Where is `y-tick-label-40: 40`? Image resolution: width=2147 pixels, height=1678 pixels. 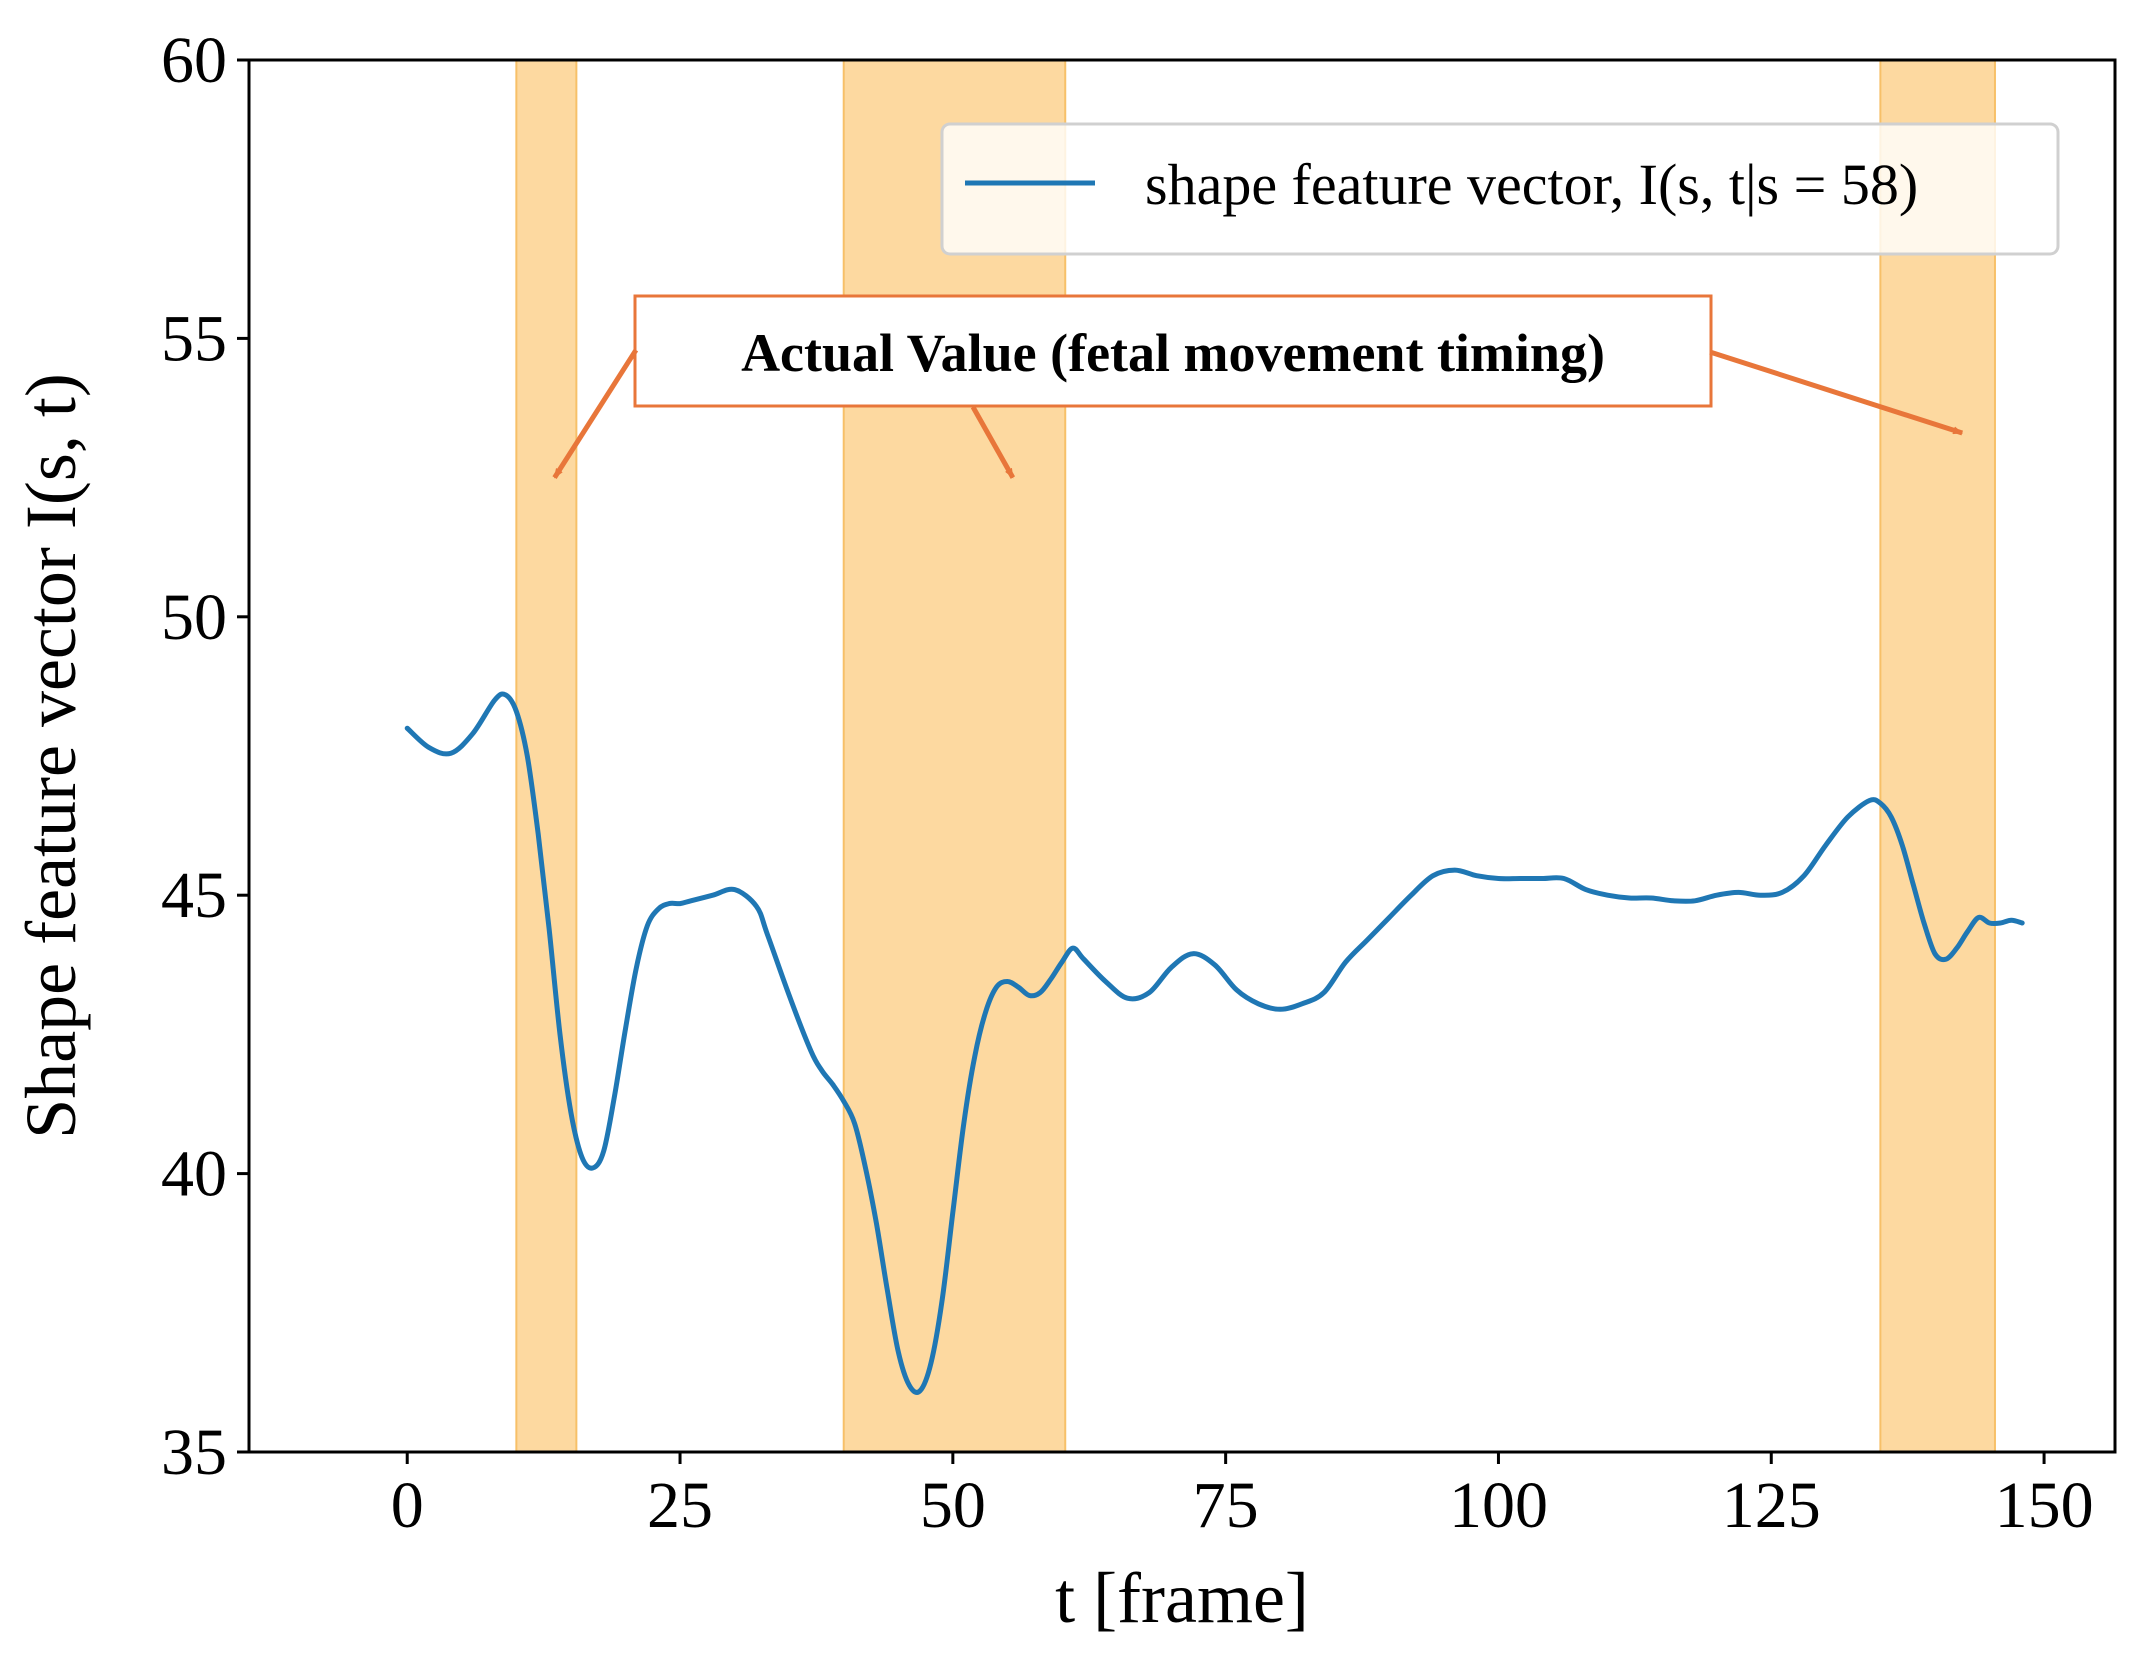 y-tick-label-40: 40 is located at coordinates (194, 1174).